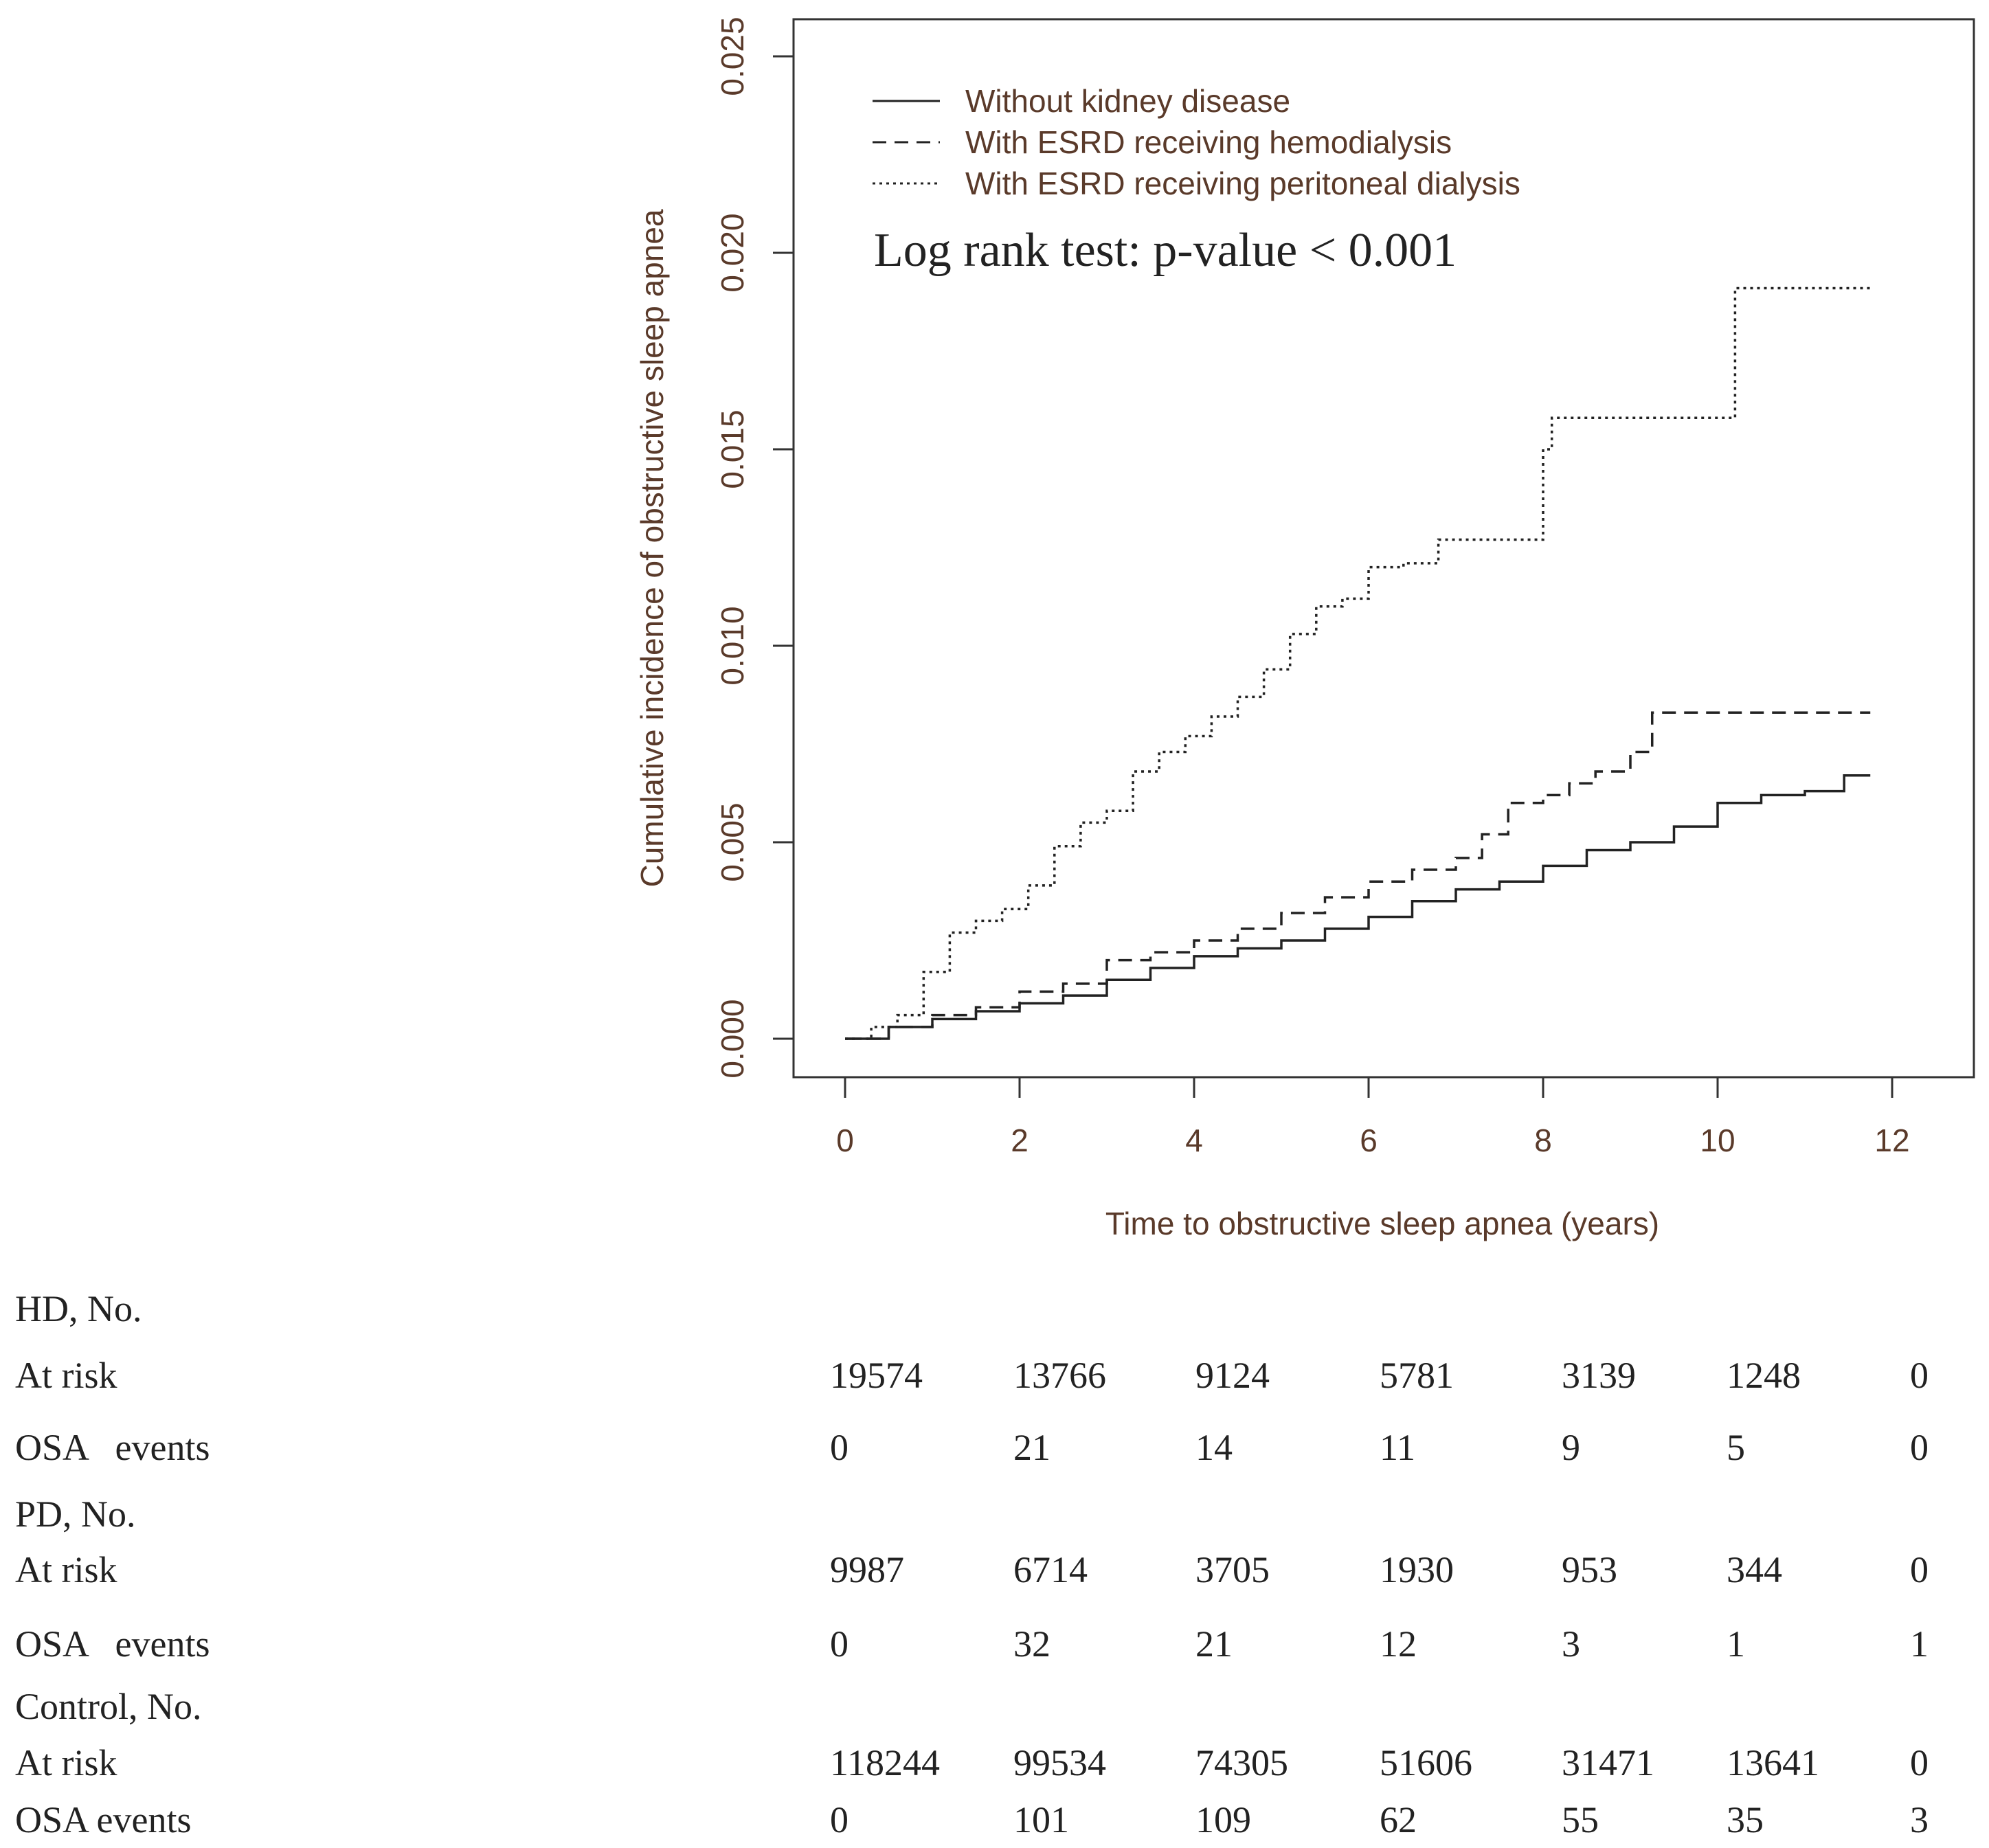  What do you see at coordinates (75, 1514) in the screenshot?
I see `pd-group-title: PD, No.` at bounding box center [75, 1514].